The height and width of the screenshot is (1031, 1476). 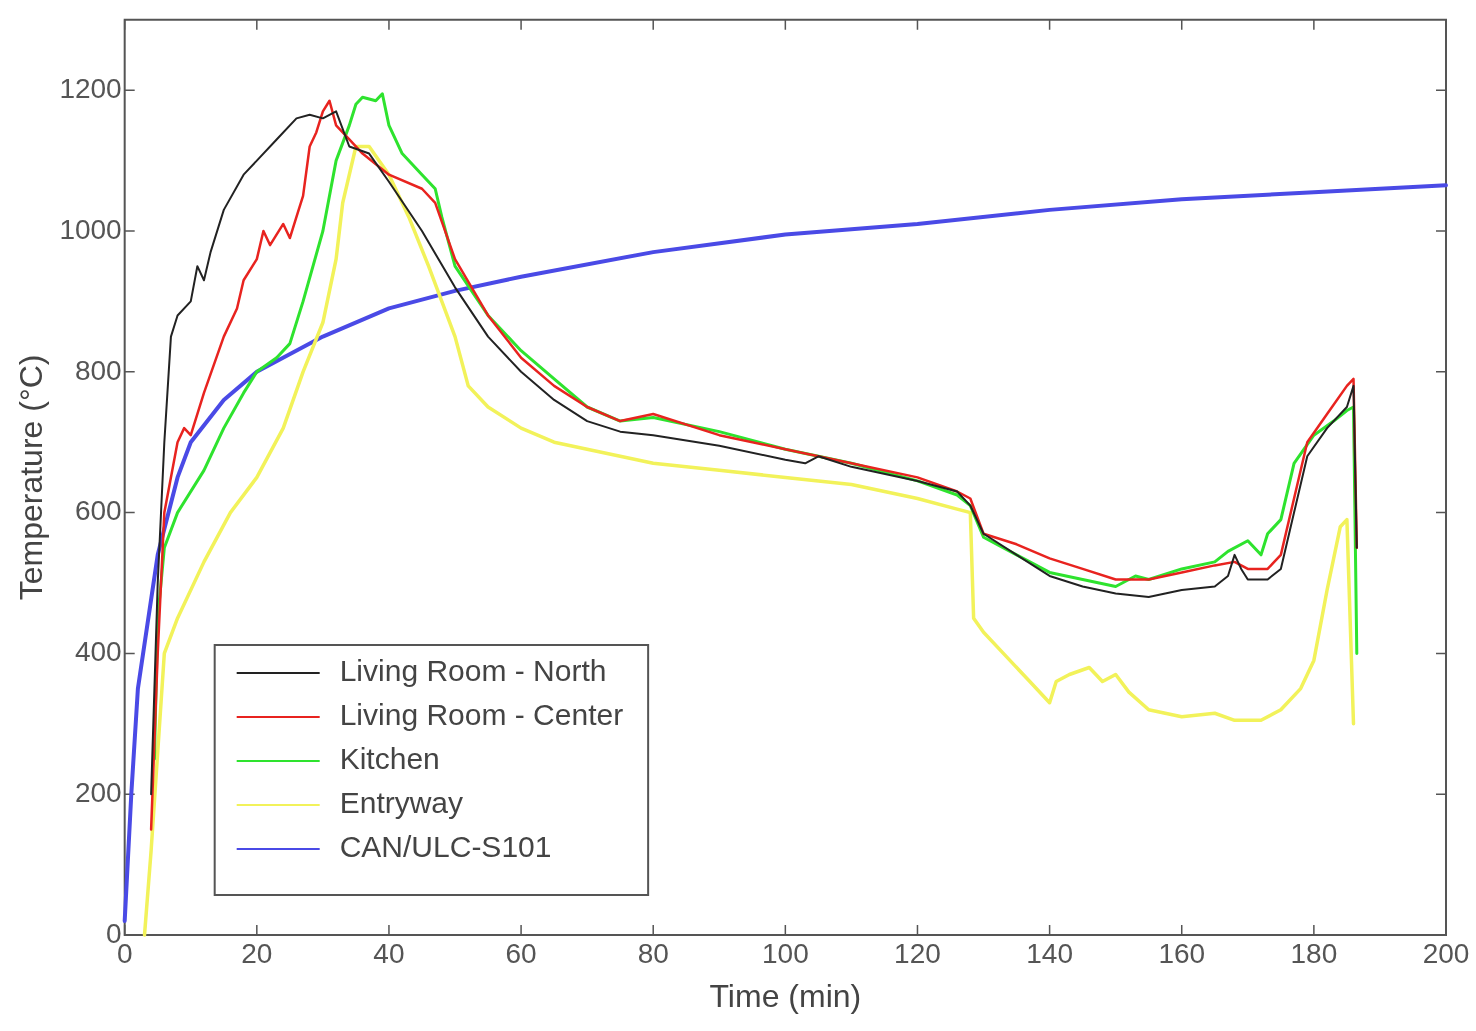 What do you see at coordinates (98, 652) in the screenshot?
I see `y-tick-label: 400` at bounding box center [98, 652].